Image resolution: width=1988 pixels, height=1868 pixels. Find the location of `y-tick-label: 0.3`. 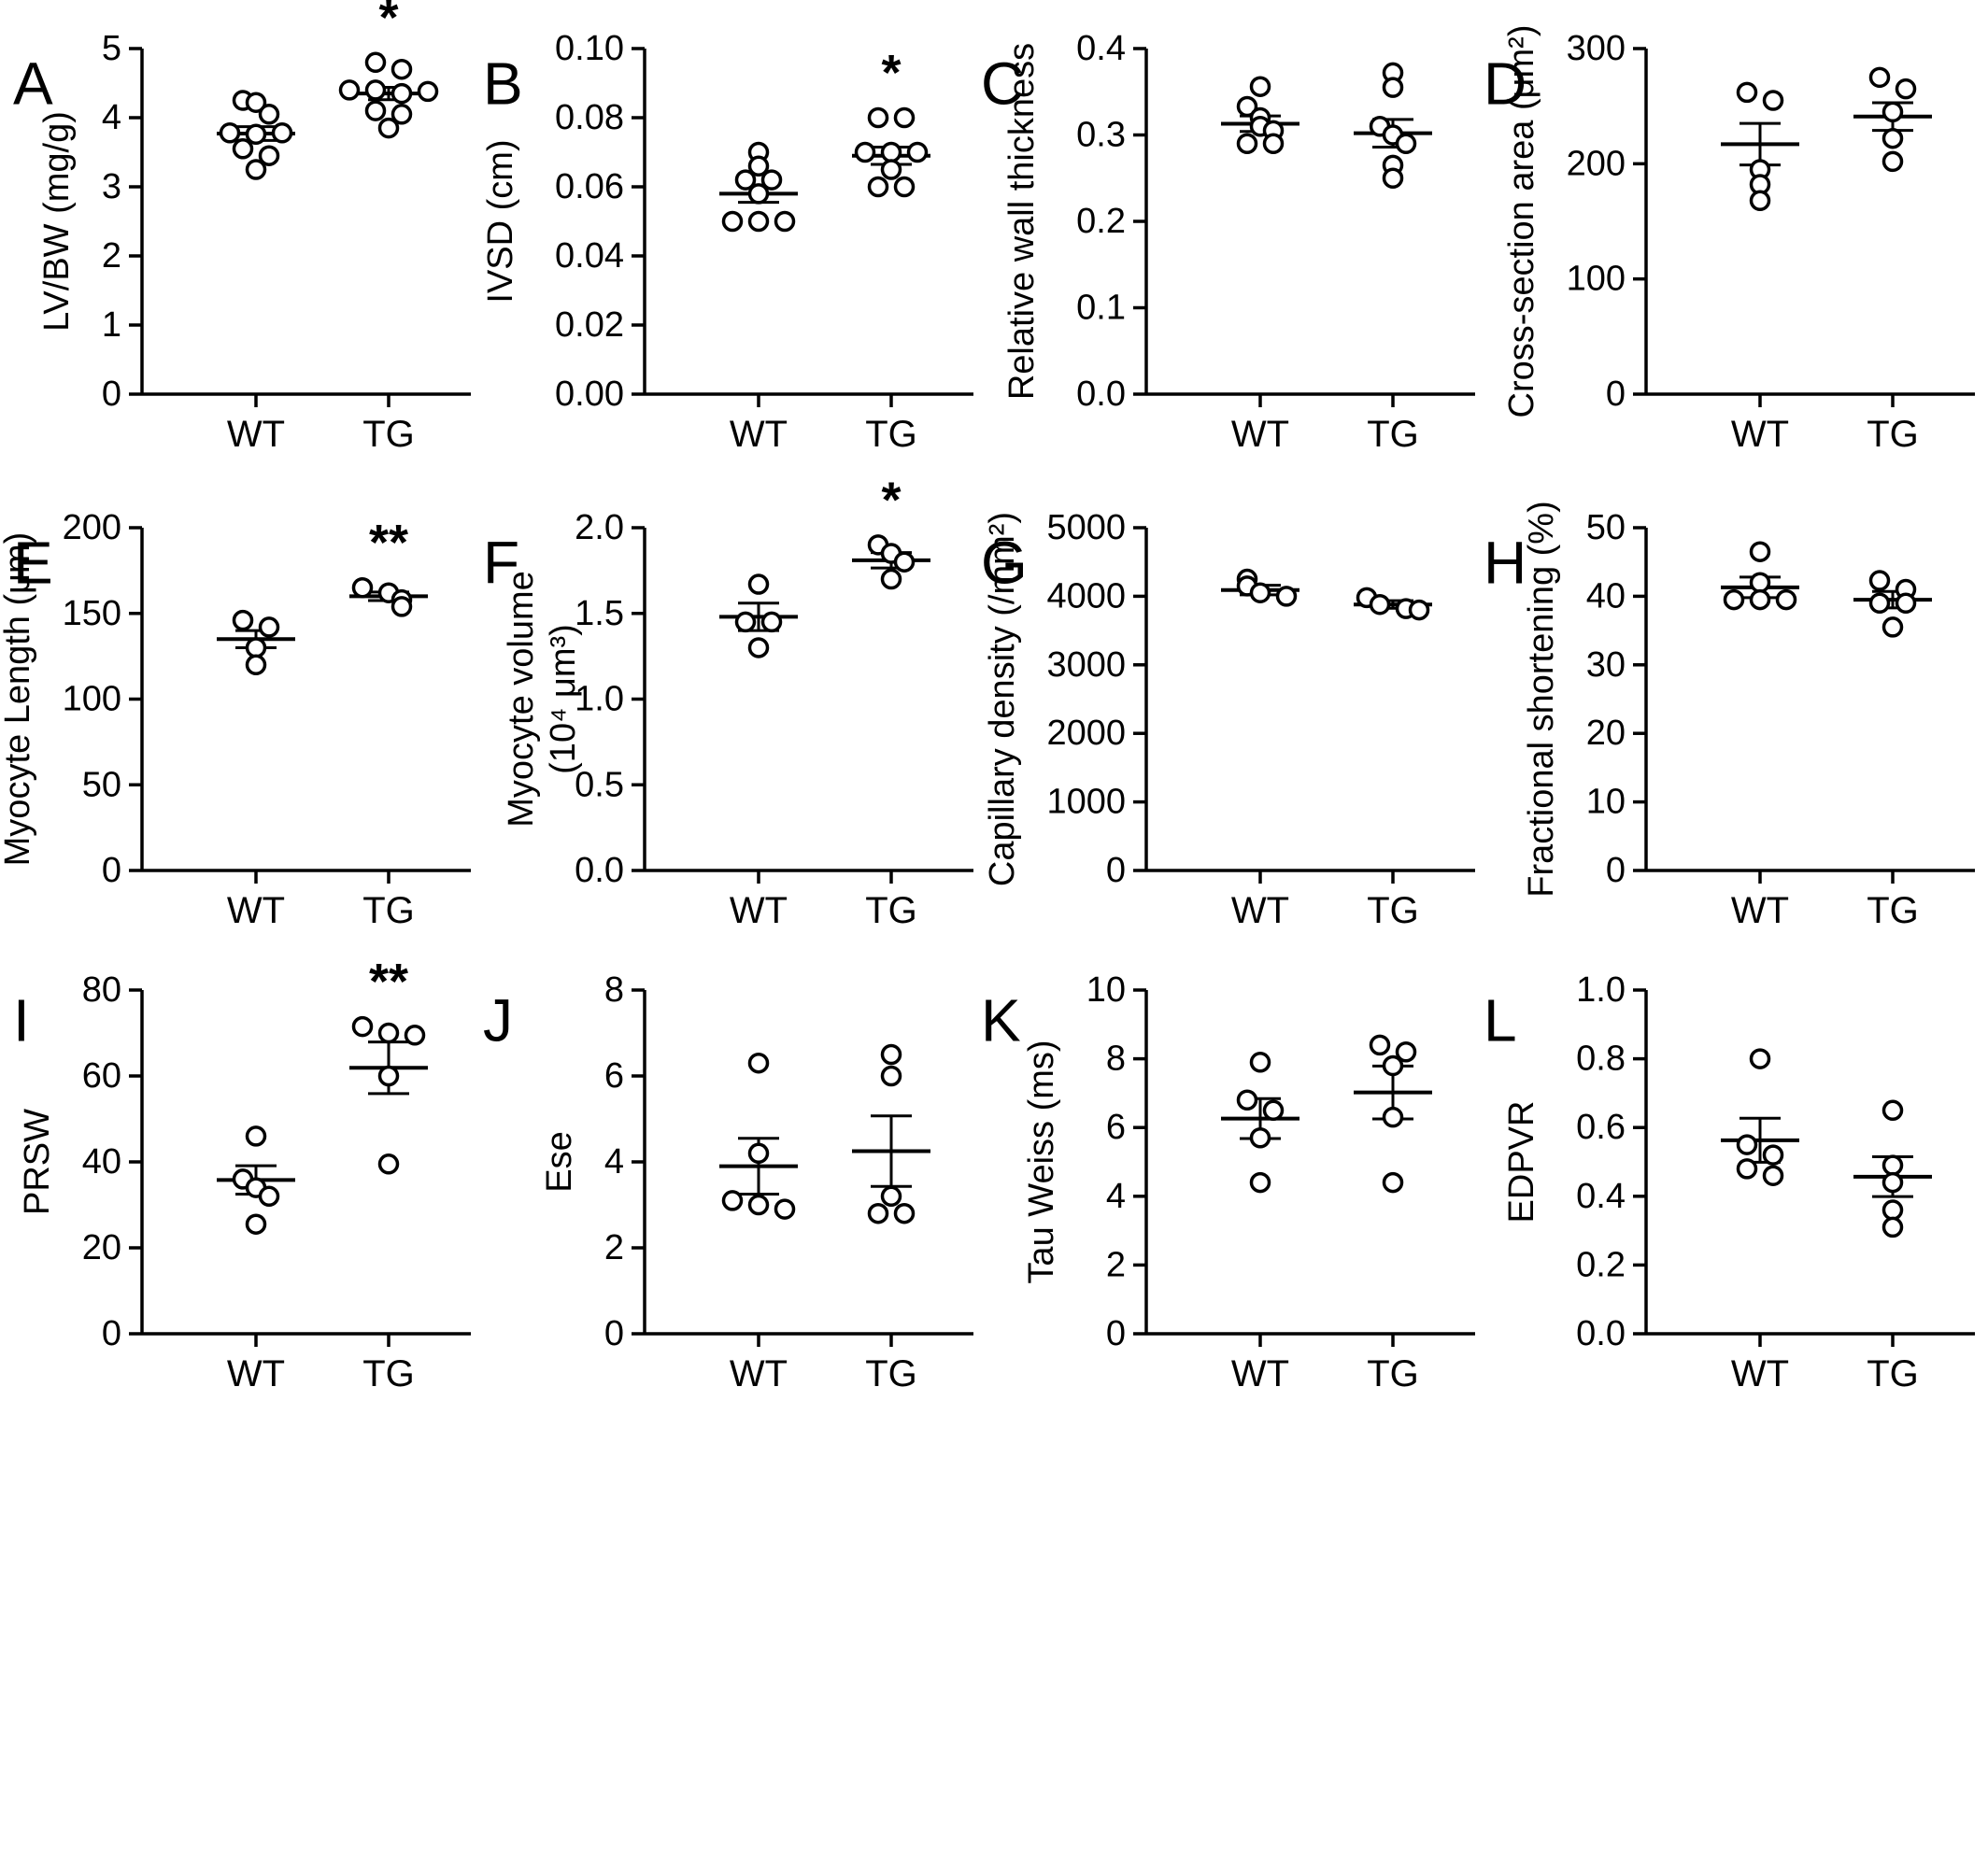

y-tick-label: 0.3 is located at coordinates (1101, 135).